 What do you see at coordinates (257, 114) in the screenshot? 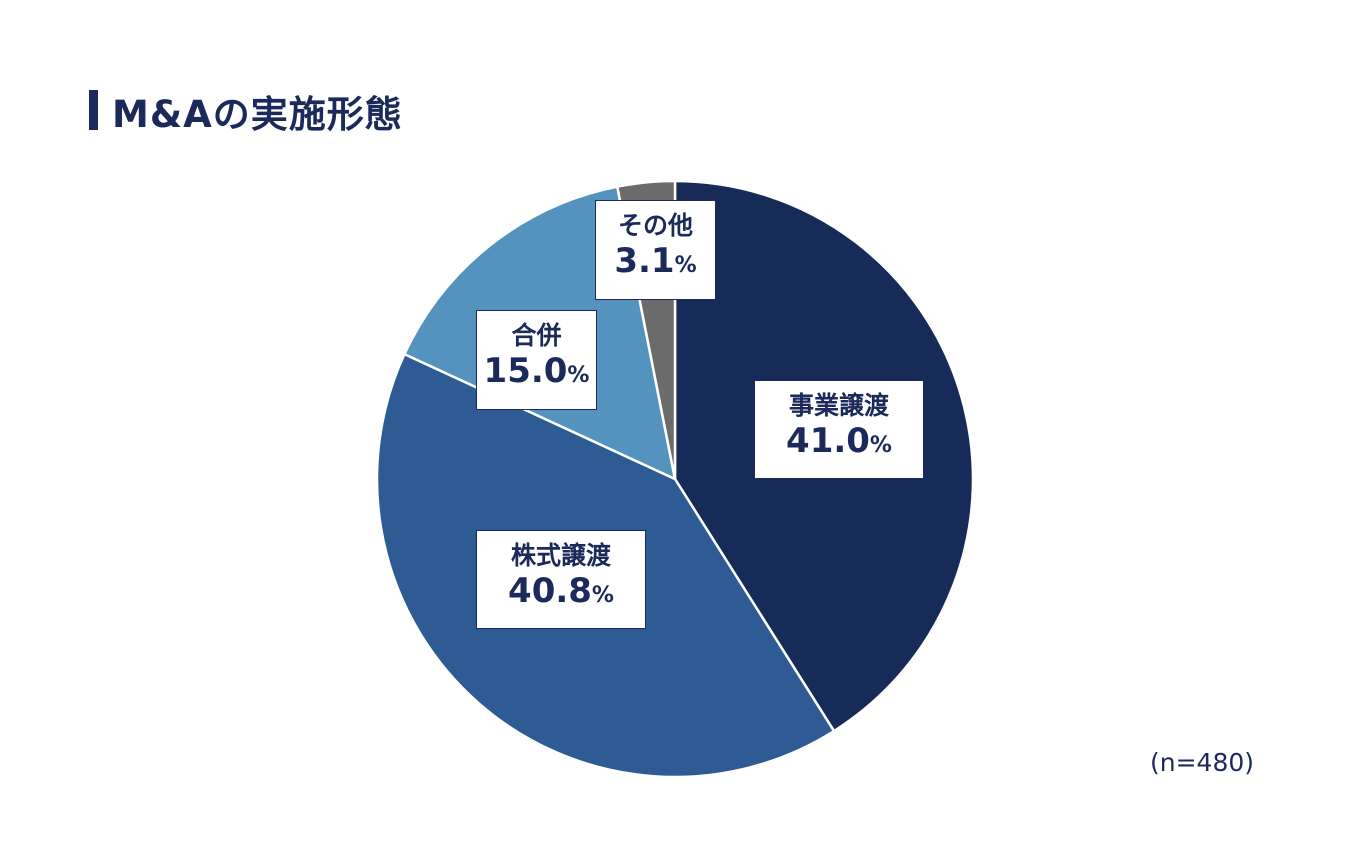
I see `chart-title: M&Aの実施形態` at bounding box center [257, 114].